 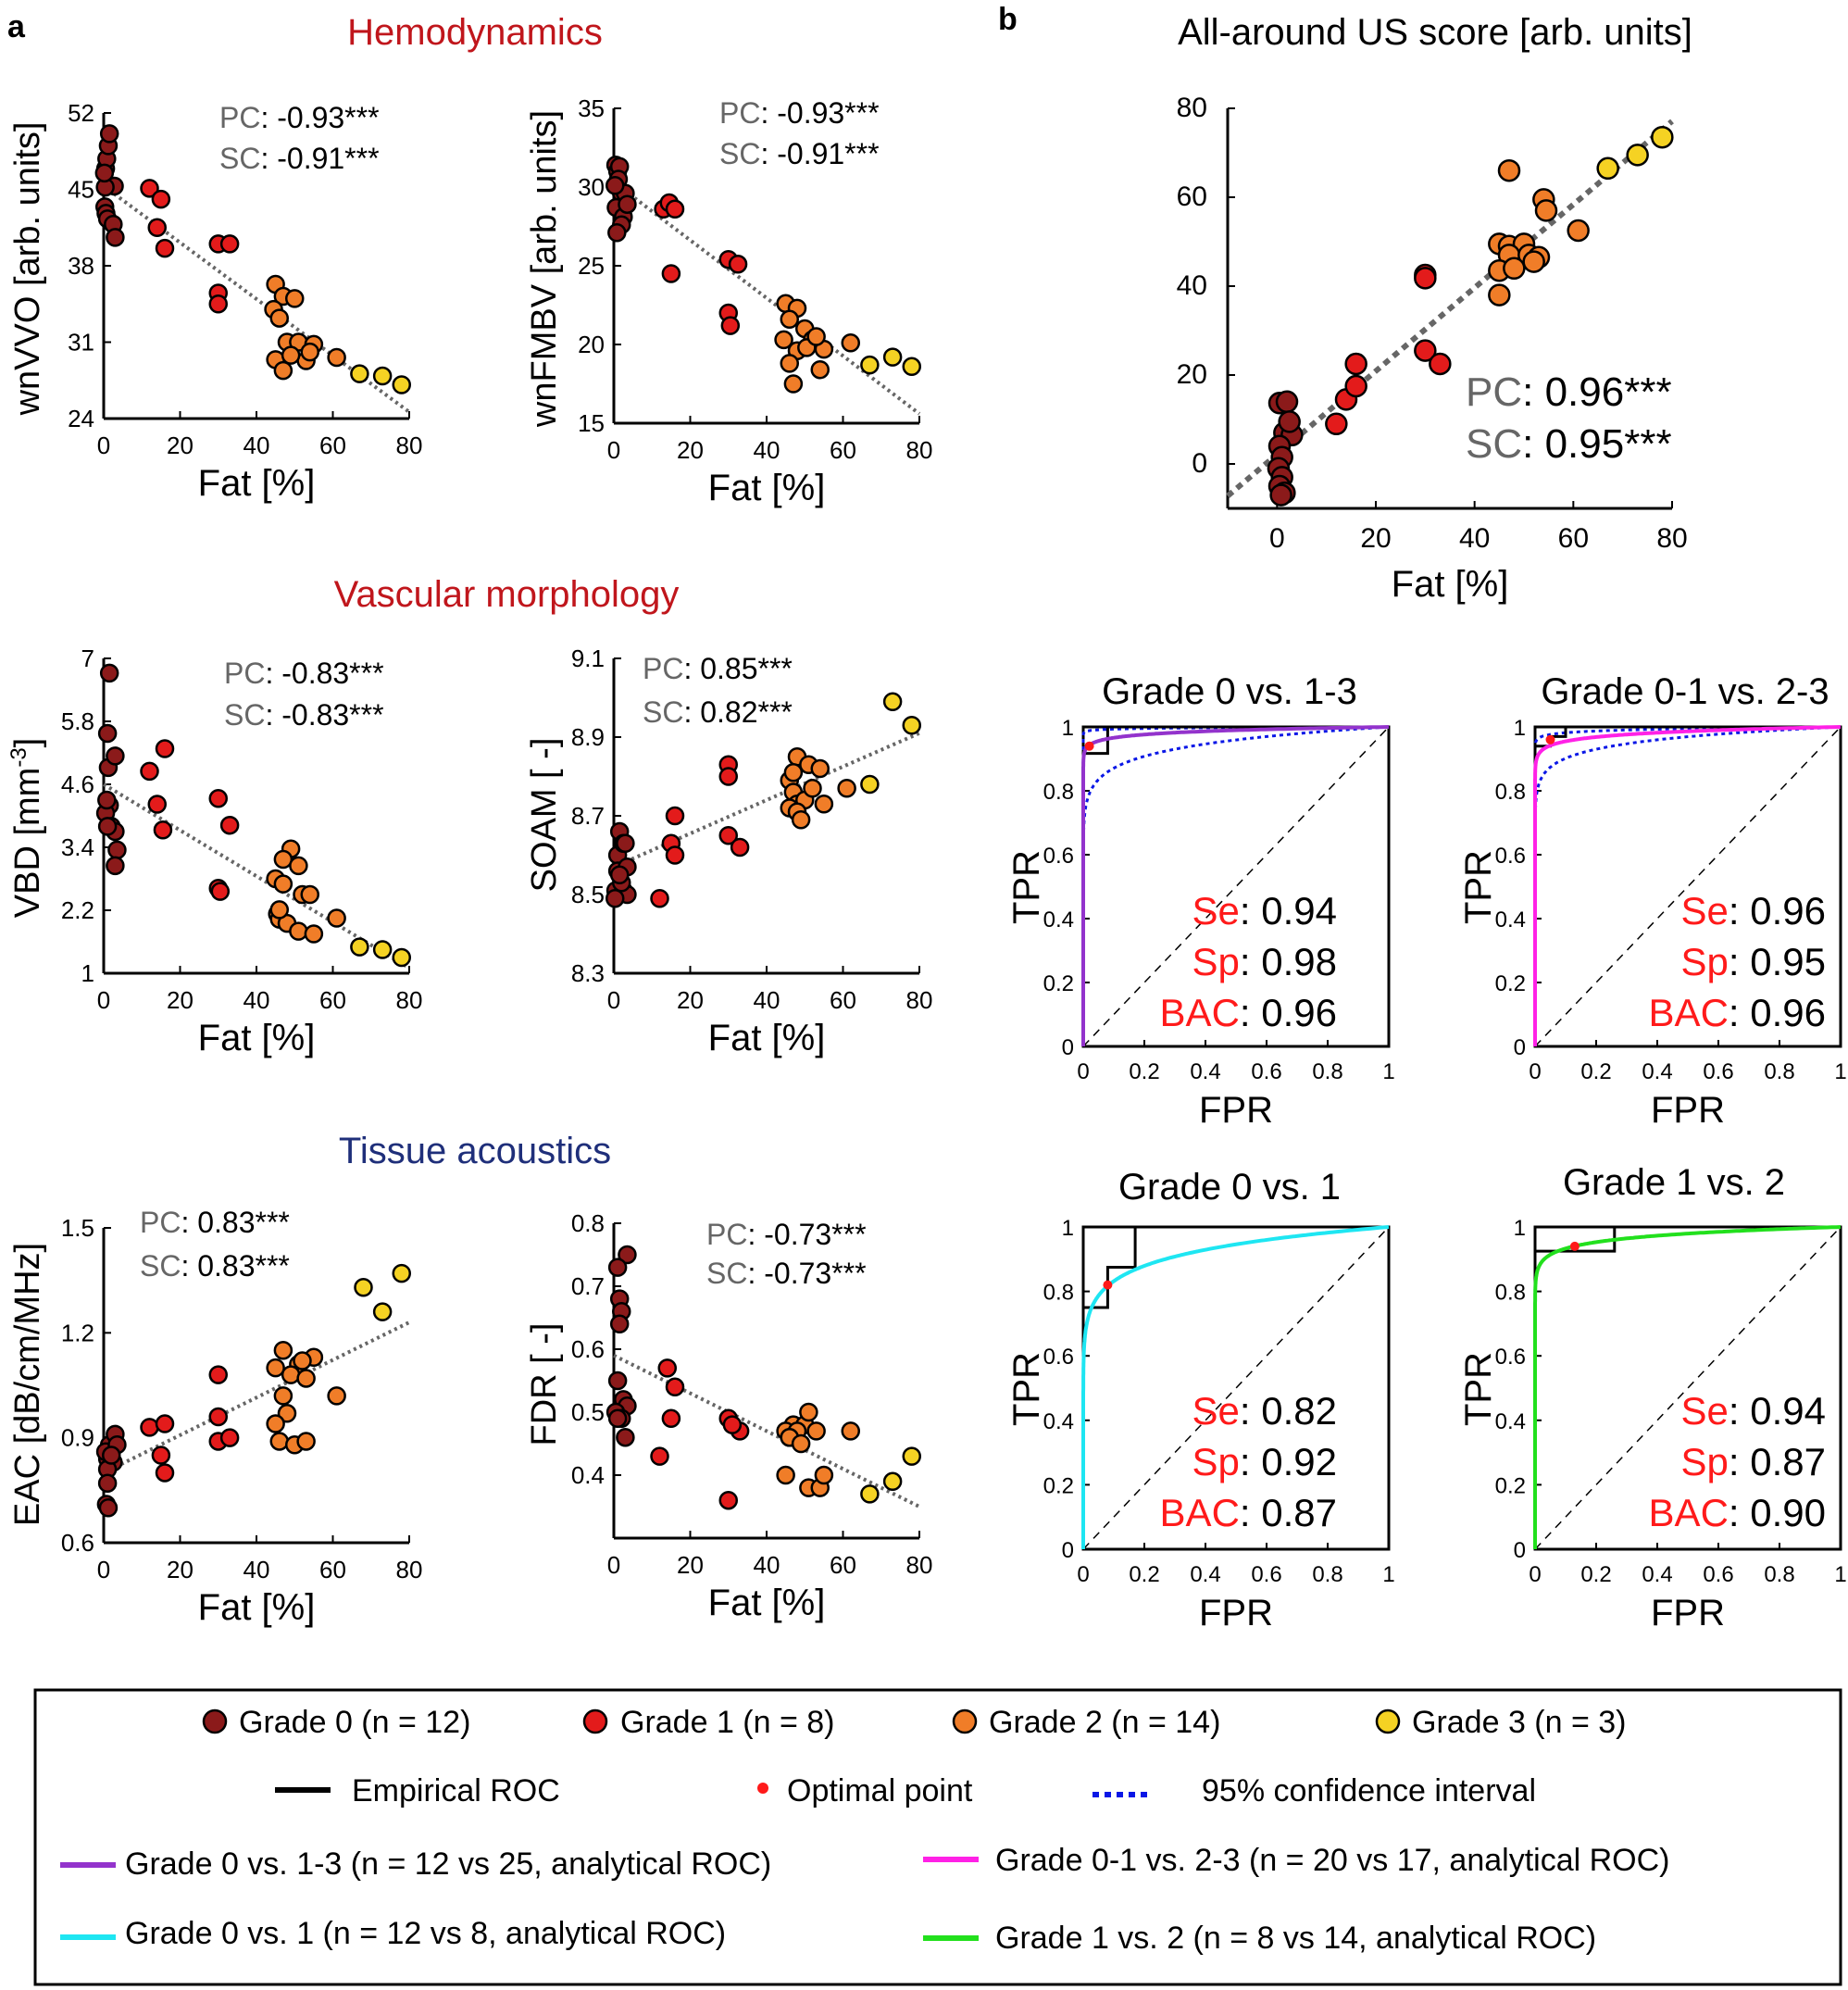 What do you see at coordinates (1494, 392) in the screenshot?
I see `usscore-pc-label: PC` at bounding box center [1494, 392].